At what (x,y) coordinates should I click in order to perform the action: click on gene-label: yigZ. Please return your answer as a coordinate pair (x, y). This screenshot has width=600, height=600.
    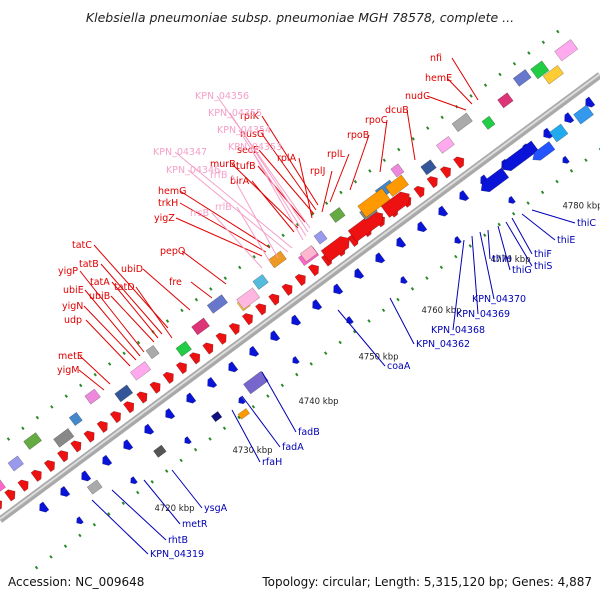
    Looking at the image, I should click on (164, 218).